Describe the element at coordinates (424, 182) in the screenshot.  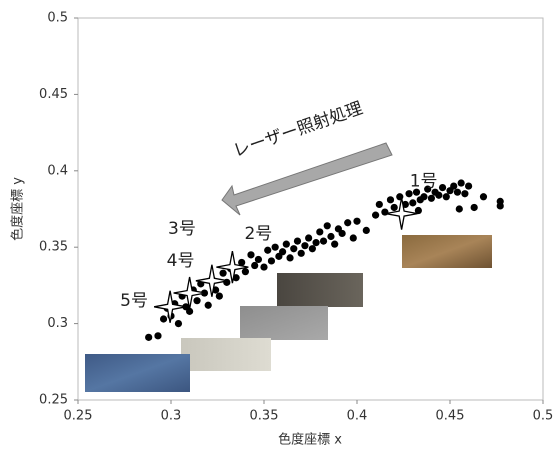
I see `point-label: 1号` at that location.